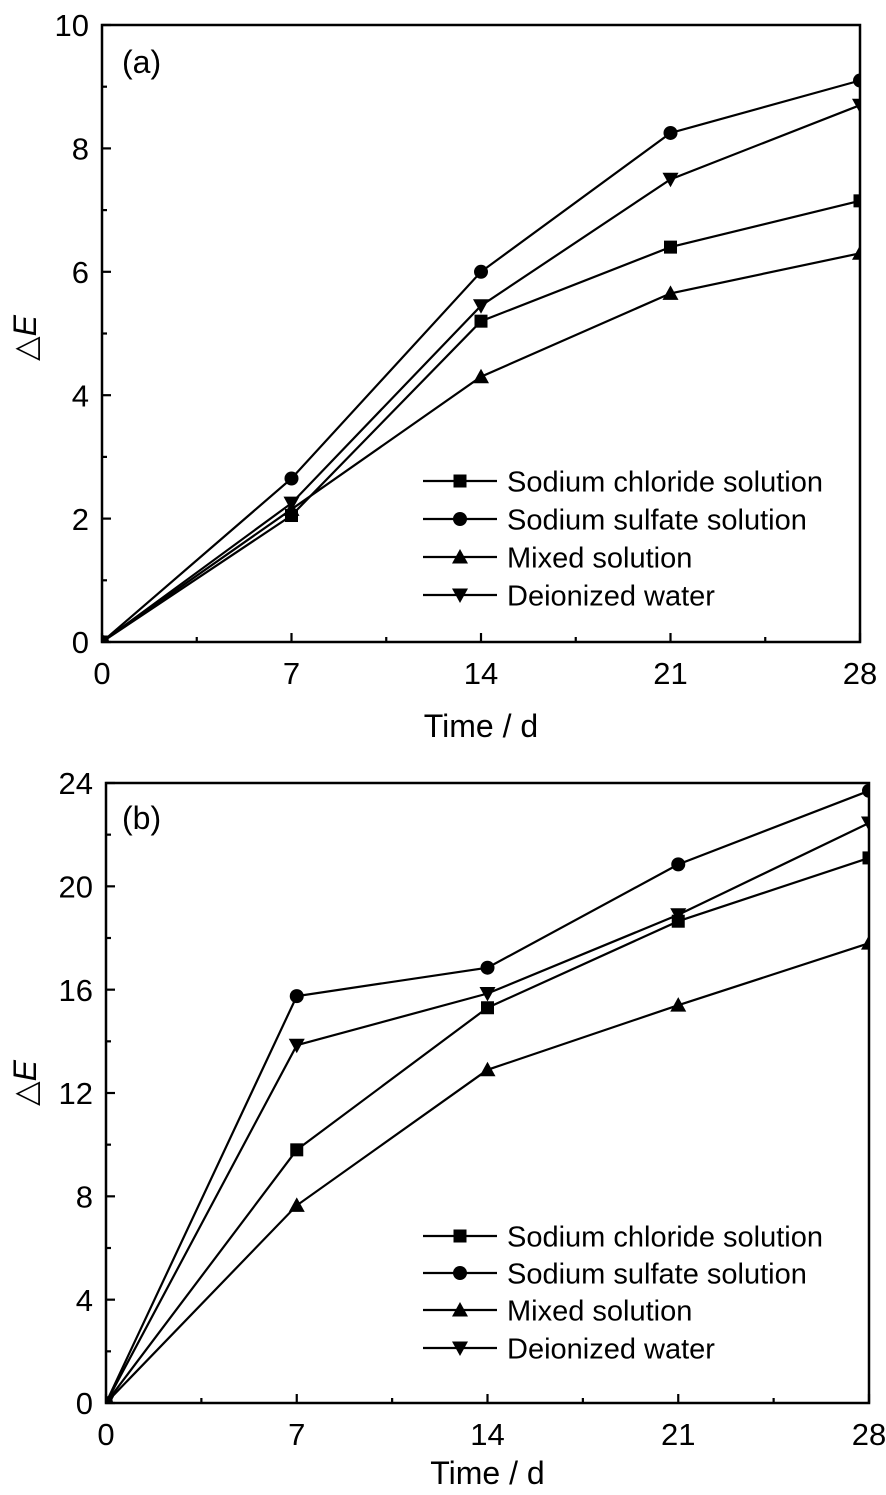  I want to click on y-tick-label: 2, so click(80, 519).